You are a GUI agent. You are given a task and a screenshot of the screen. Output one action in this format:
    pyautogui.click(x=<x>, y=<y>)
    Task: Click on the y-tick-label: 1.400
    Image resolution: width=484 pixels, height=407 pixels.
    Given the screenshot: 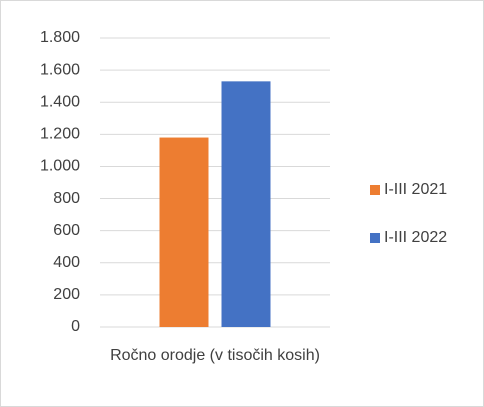 What is the action you would take?
    pyautogui.click(x=60, y=101)
    